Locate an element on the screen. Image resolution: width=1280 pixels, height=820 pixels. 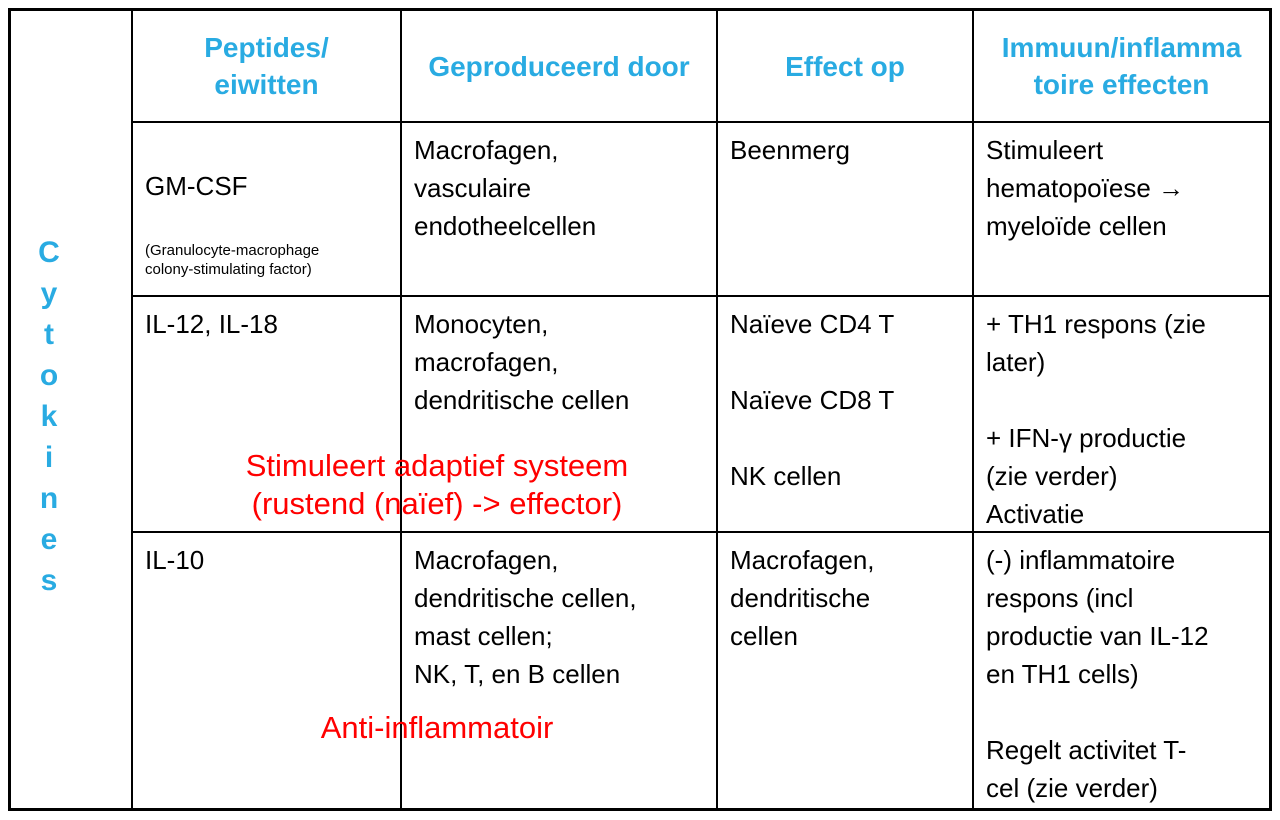
header-effect-on: Effect op is located at coordinates (844, 66).